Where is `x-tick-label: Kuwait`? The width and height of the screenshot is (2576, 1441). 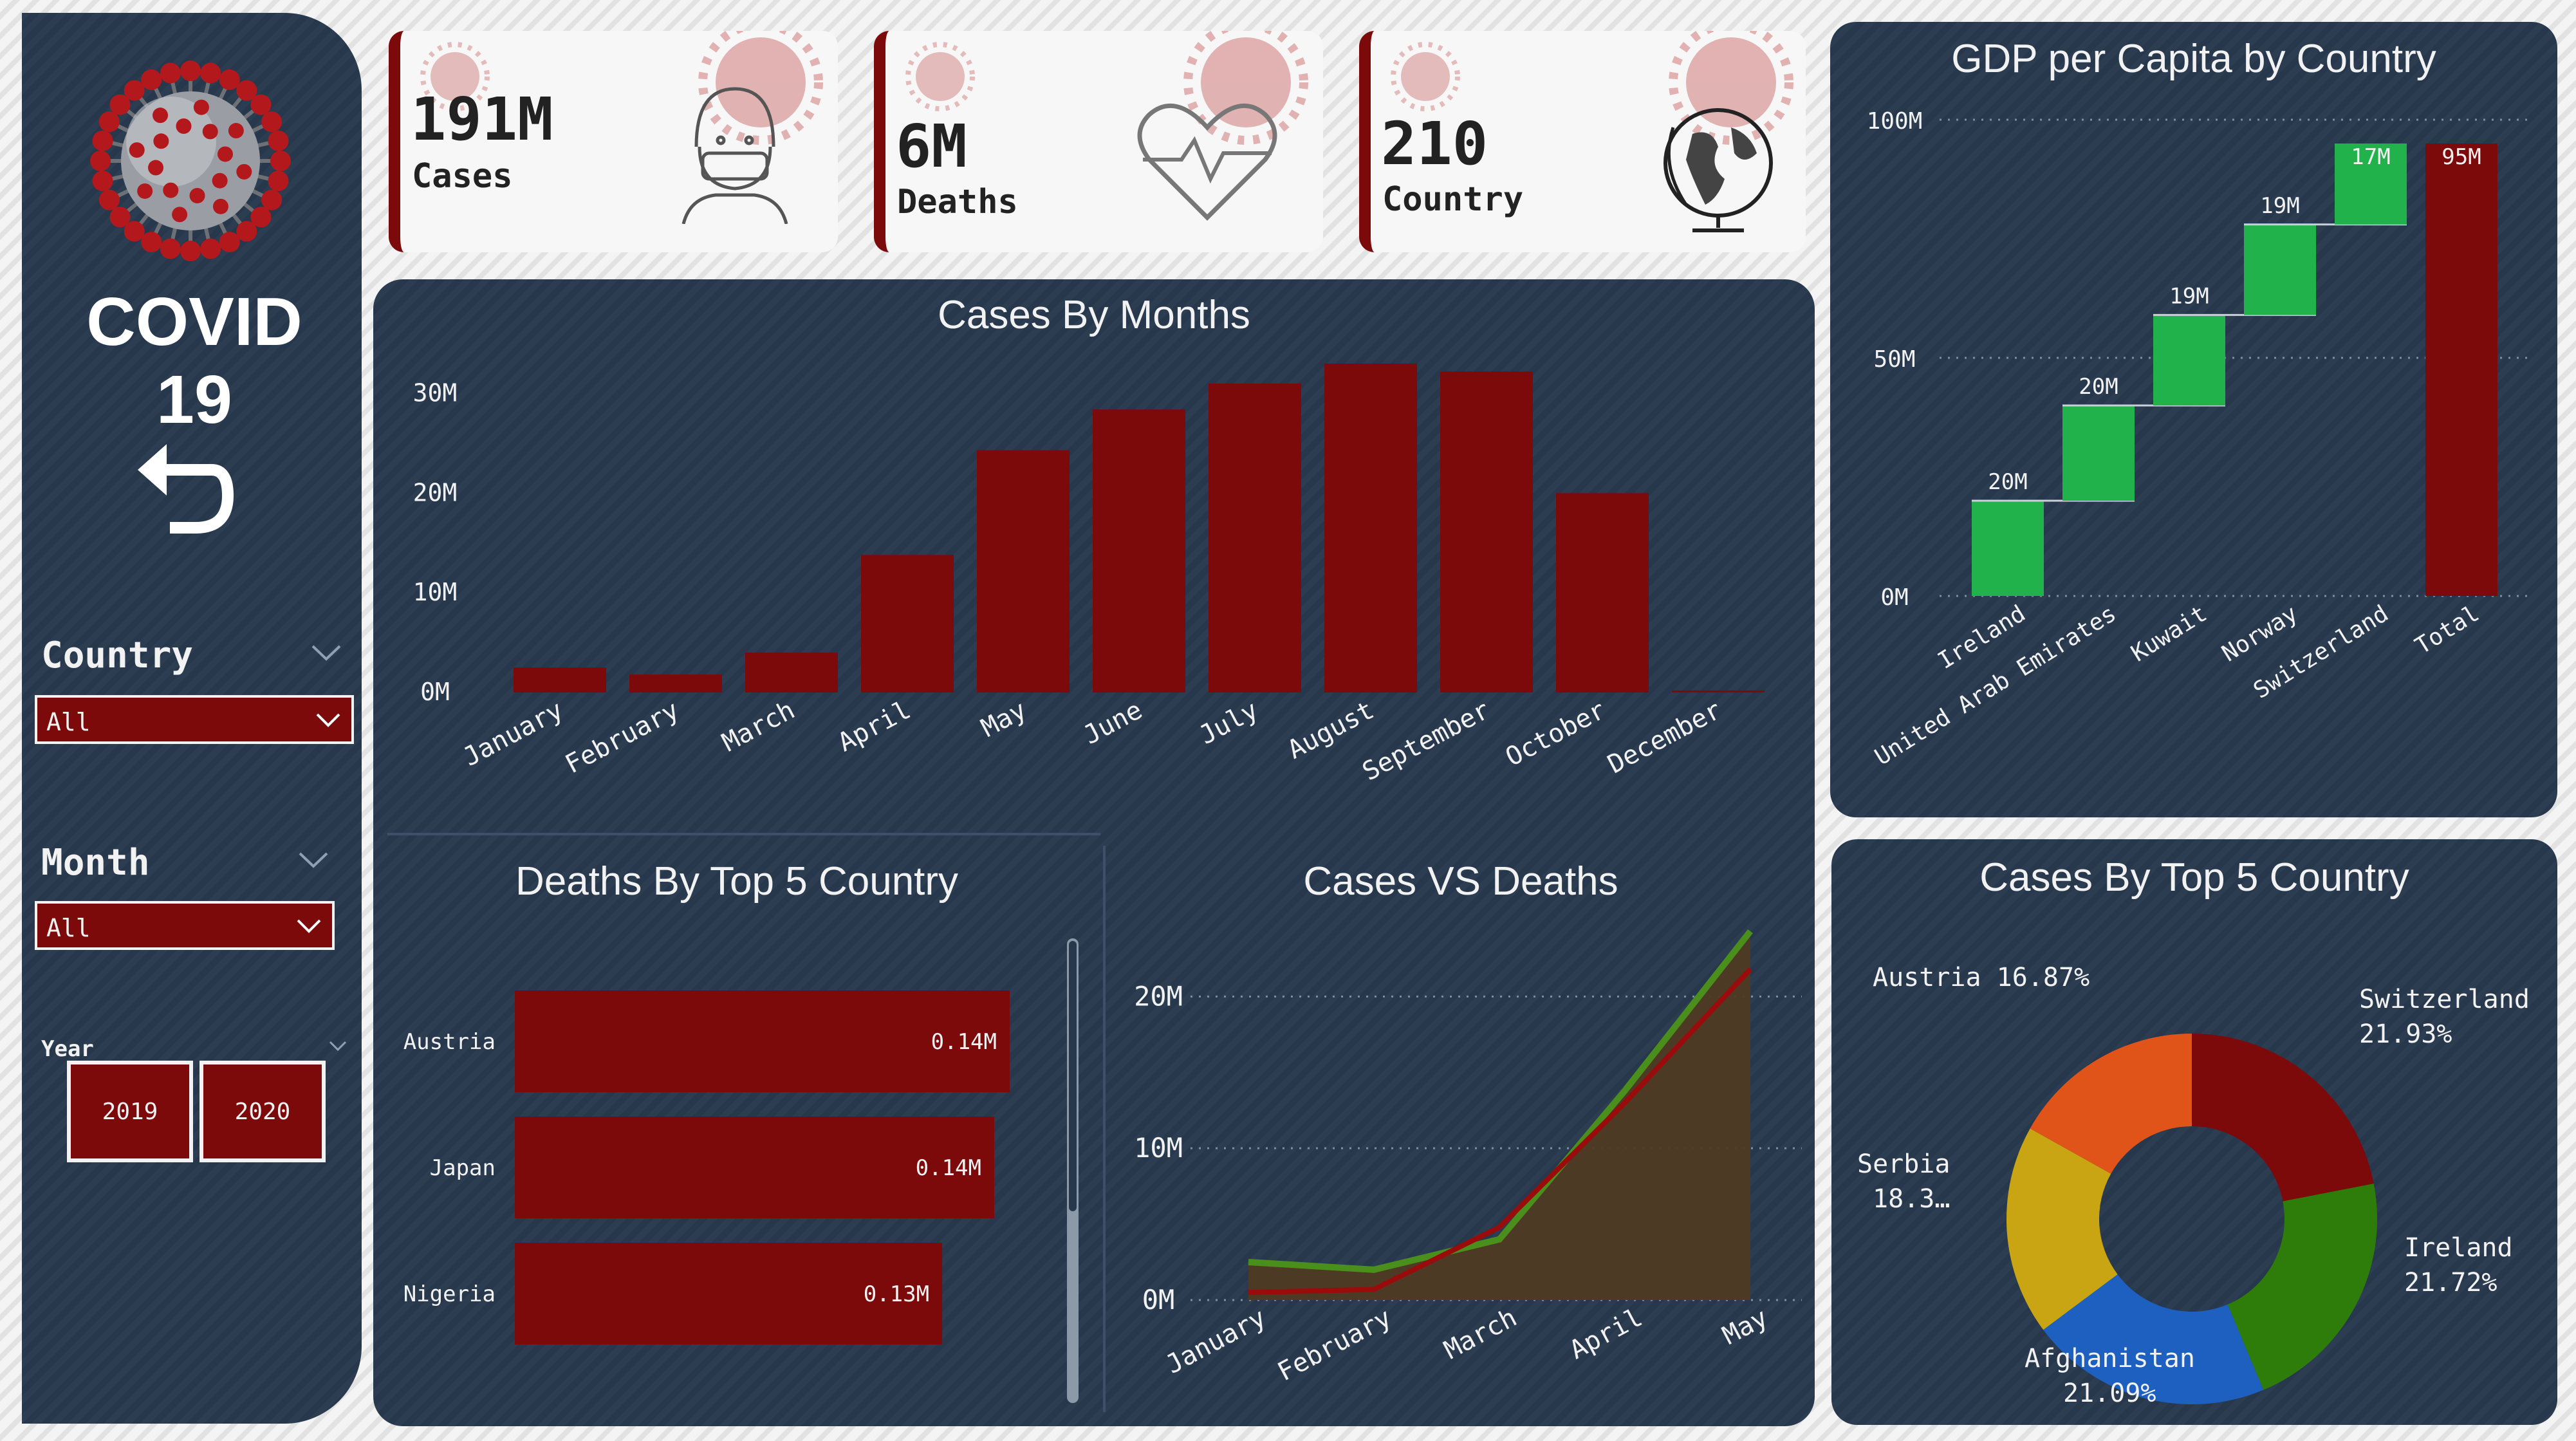 x-tick-label: Kuwait is located at coordinates (2169, 633).